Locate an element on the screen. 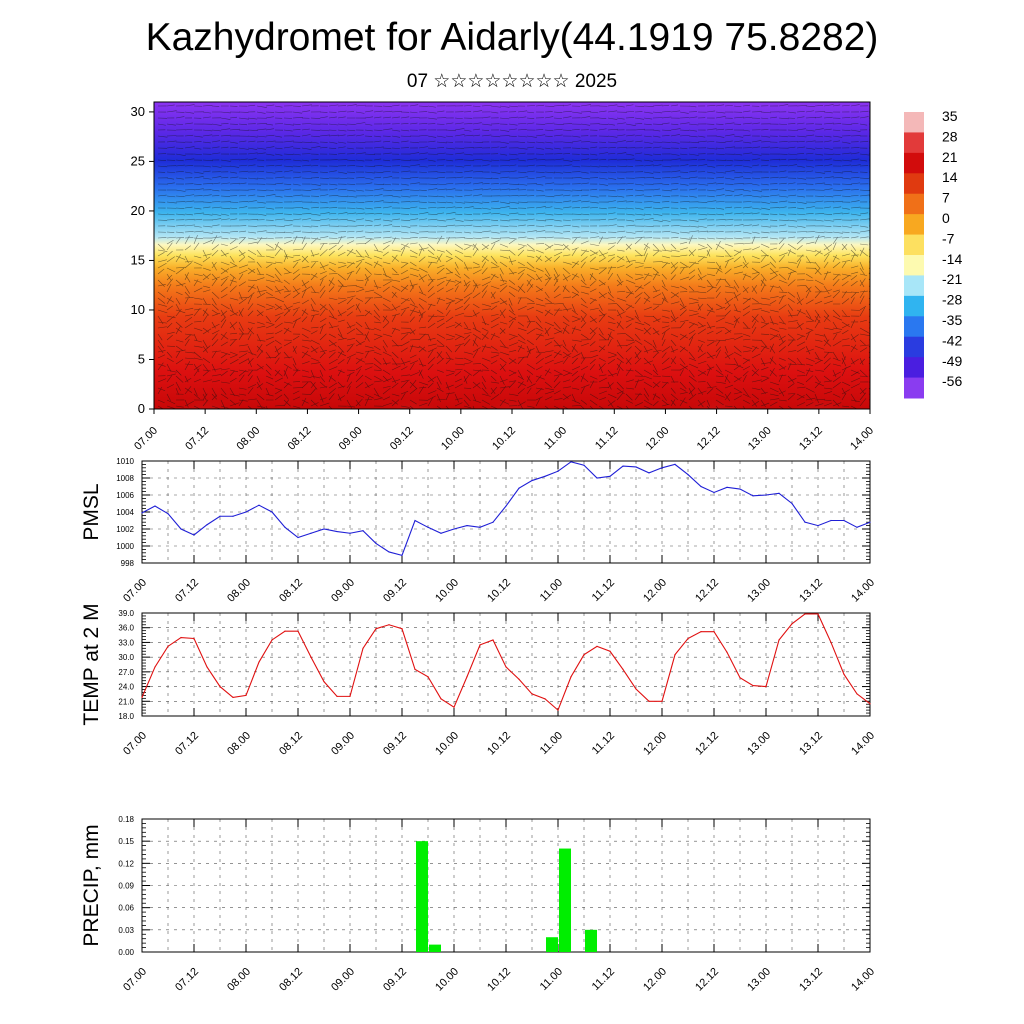  x-tick-label: 09.12 is located at coordinates (395, 744).